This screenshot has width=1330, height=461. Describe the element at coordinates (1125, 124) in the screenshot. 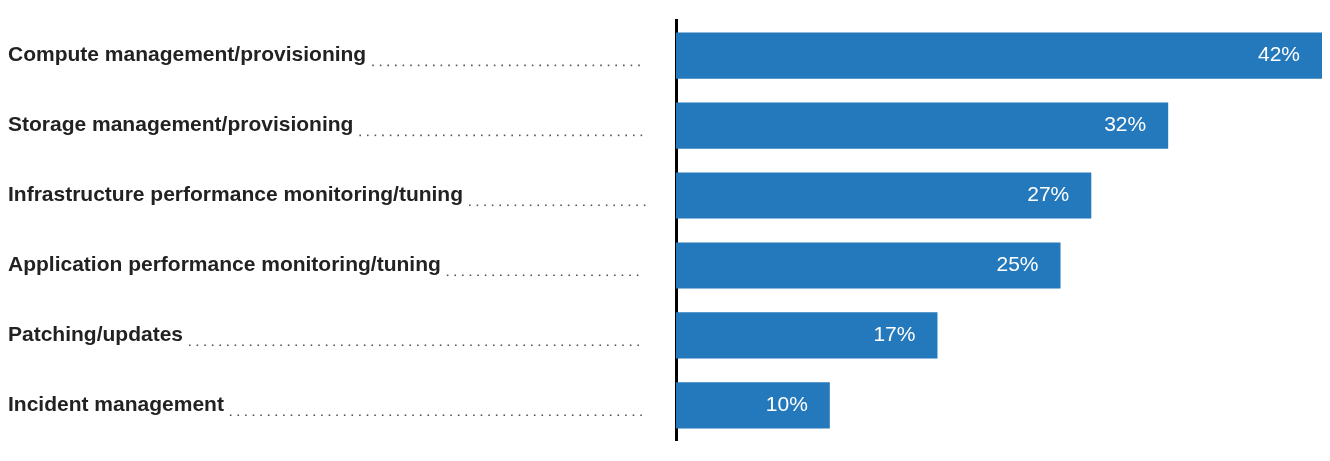

I see `data-label: 32%` at that location.